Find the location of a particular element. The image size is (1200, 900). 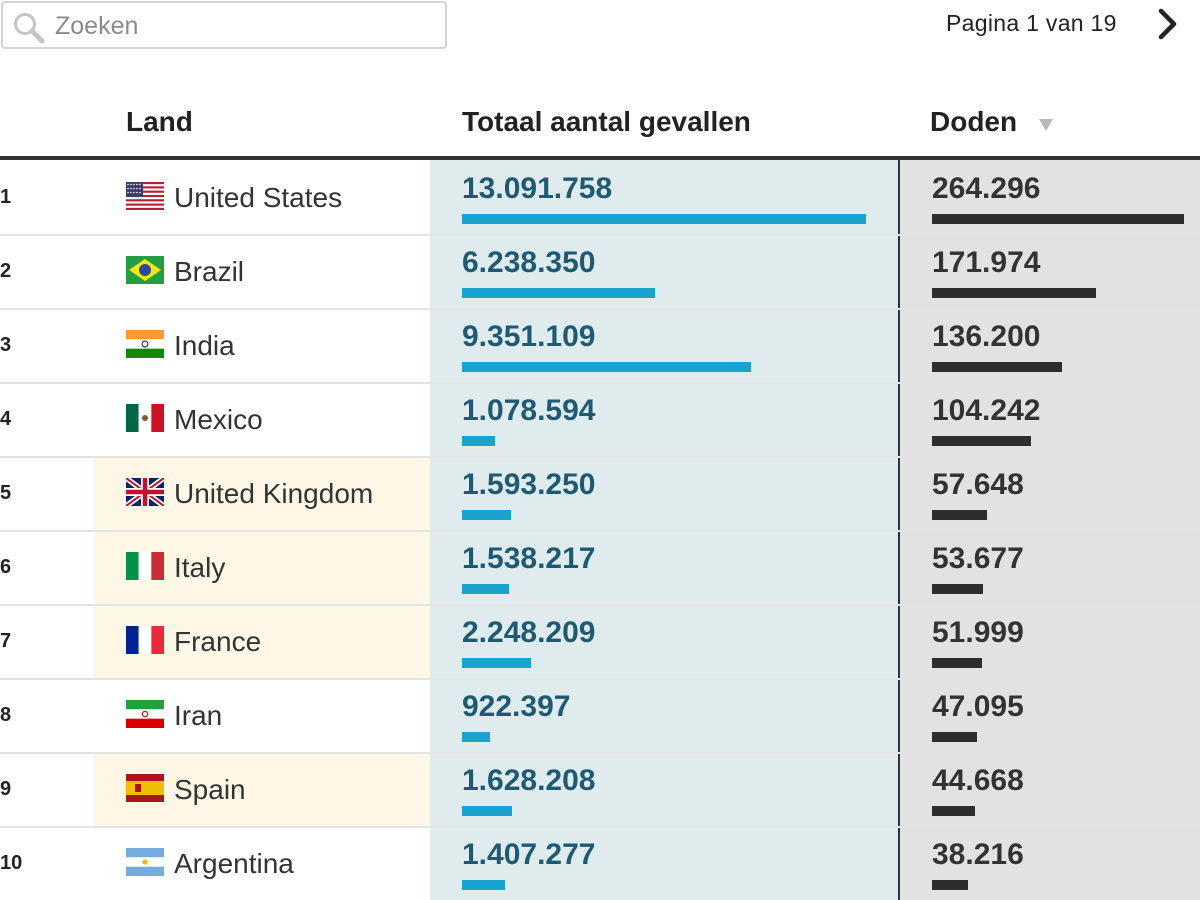

rank-number: 8 is located at coordinates (6, 715).